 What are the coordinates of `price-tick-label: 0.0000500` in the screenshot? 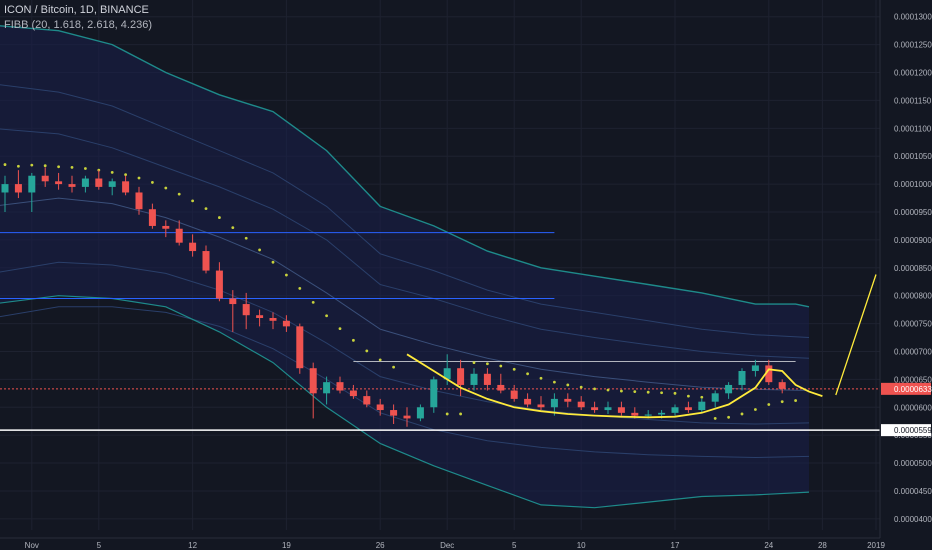 It's located at (913, 463).